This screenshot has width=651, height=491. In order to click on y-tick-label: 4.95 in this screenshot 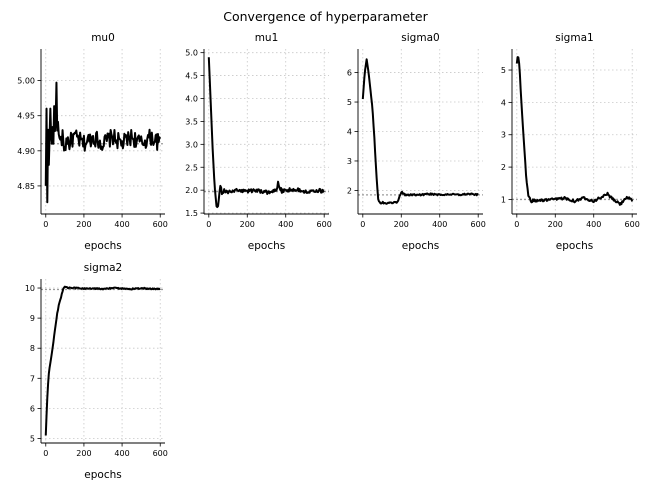, I will do `click(26, 116)`.